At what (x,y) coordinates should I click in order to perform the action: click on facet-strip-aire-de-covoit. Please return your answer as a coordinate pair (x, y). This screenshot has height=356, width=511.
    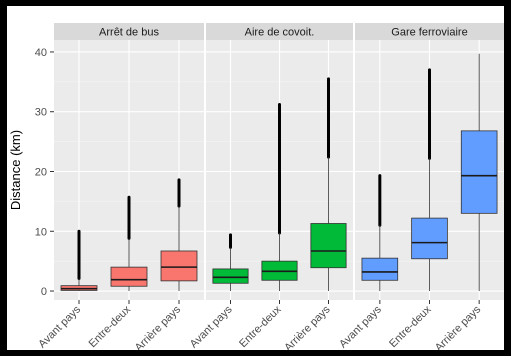
    Looking at the image, I should click on (279, 31).